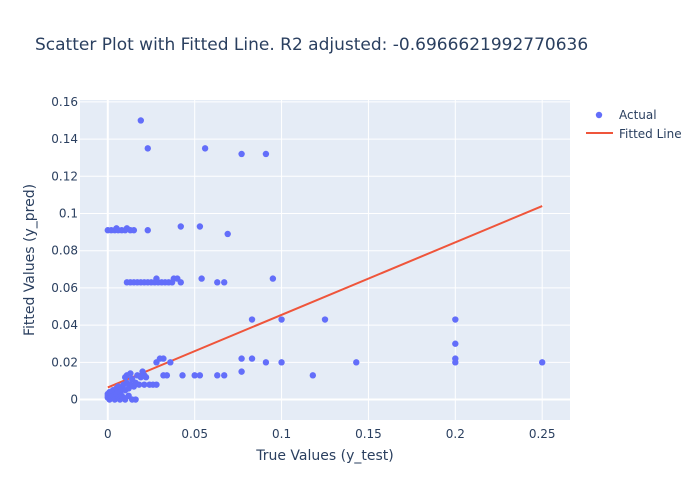 The image size is (700, 500). Describe the element at coordinates (64, 102) in the screenshot. I see `y-tick-label: 0.16` at that location.